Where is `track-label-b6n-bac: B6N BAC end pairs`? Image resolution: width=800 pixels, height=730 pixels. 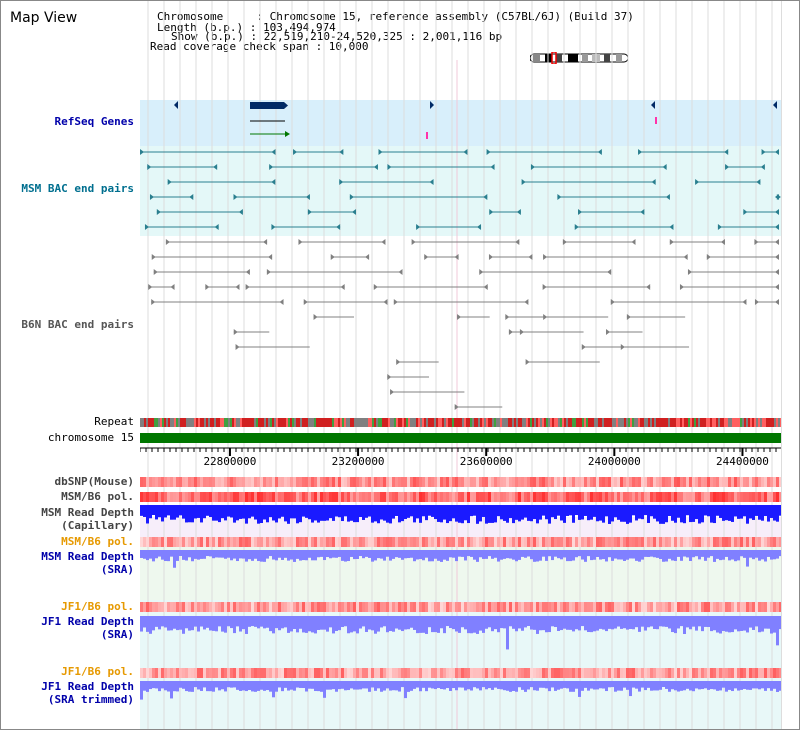 track-label-b6n-bac: B6N BAC end pairs is located at coordinates (77, 324).